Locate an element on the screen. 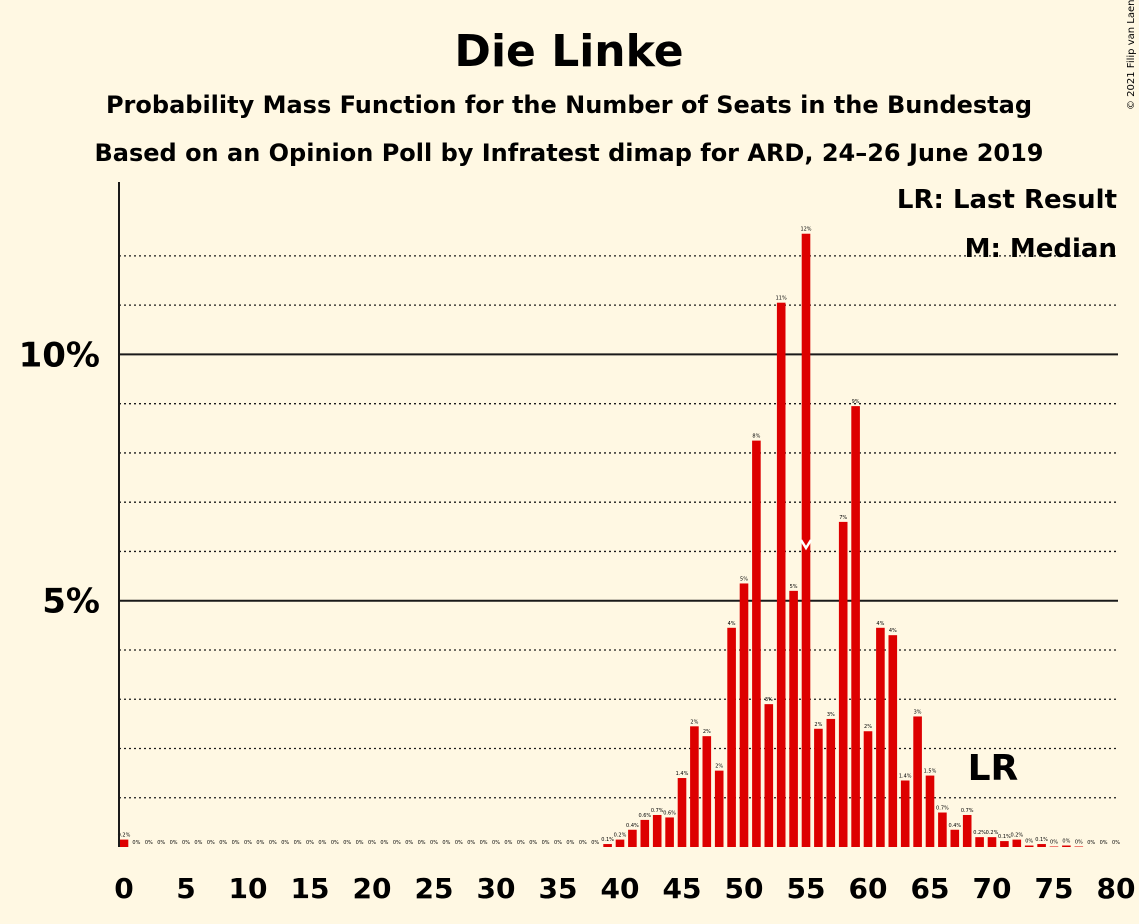  data-label: 7% is located at coordinates (843, 518).